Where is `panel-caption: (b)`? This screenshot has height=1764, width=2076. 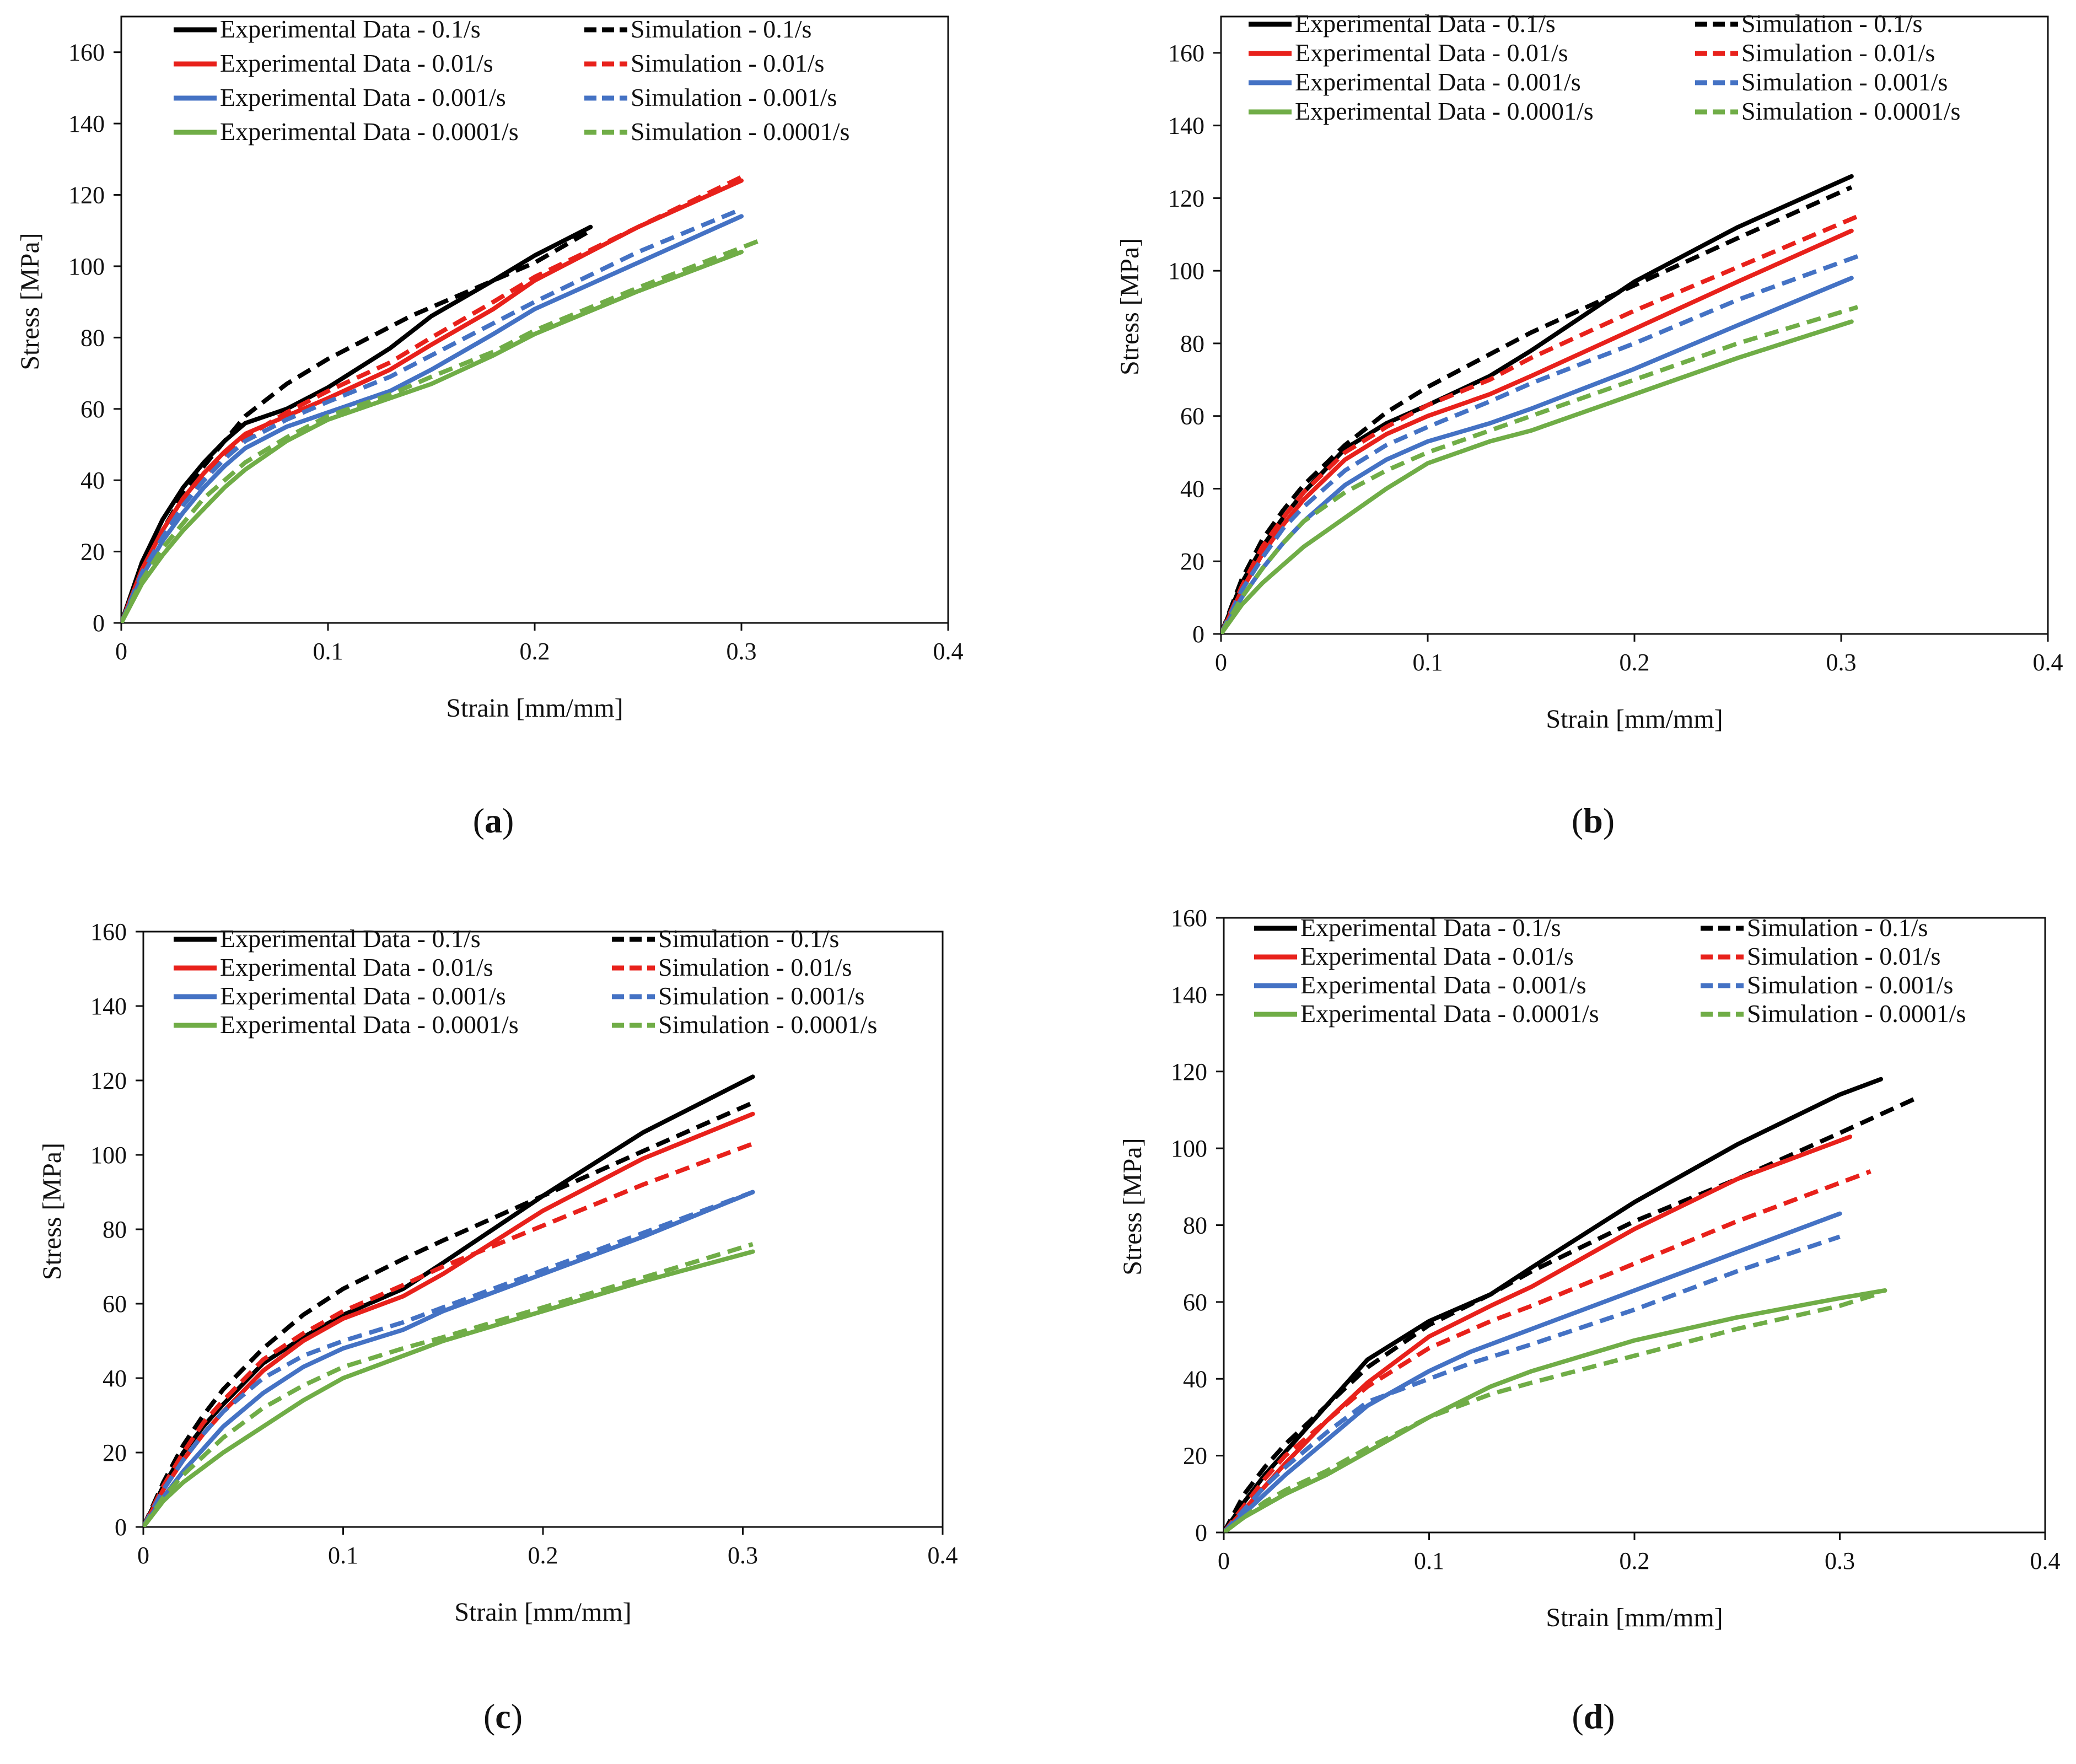 panel-caption: (b) is located at coordinates (1593, 821).